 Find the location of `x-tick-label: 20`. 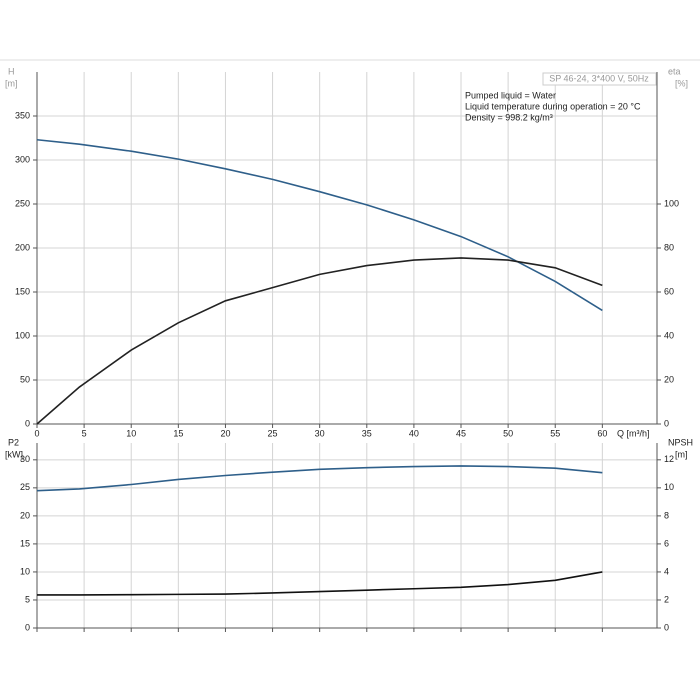

x-tick-label: 20 is located at coordinates (225, 433).